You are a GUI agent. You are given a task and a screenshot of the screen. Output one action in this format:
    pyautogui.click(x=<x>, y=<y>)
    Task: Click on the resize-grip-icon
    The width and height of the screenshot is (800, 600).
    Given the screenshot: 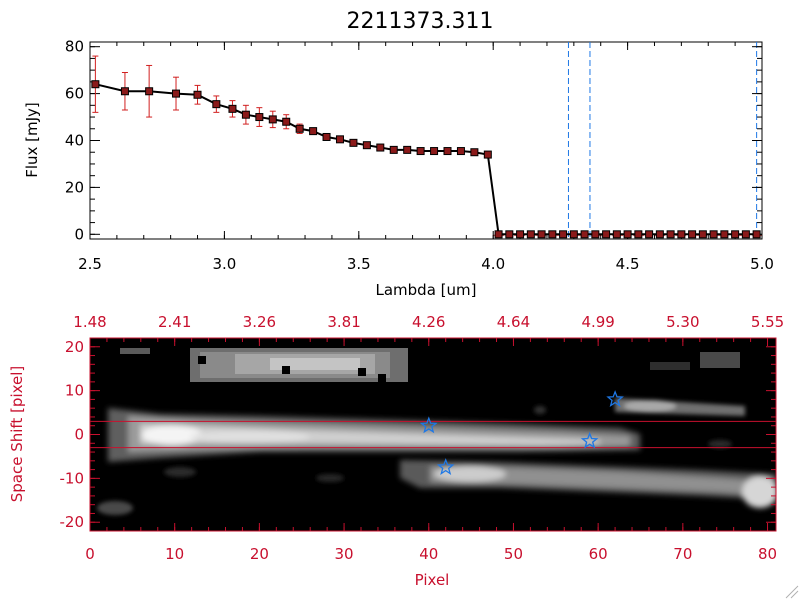 What is the action you would take?
    pyautogui.click(x=792, y=592)
    